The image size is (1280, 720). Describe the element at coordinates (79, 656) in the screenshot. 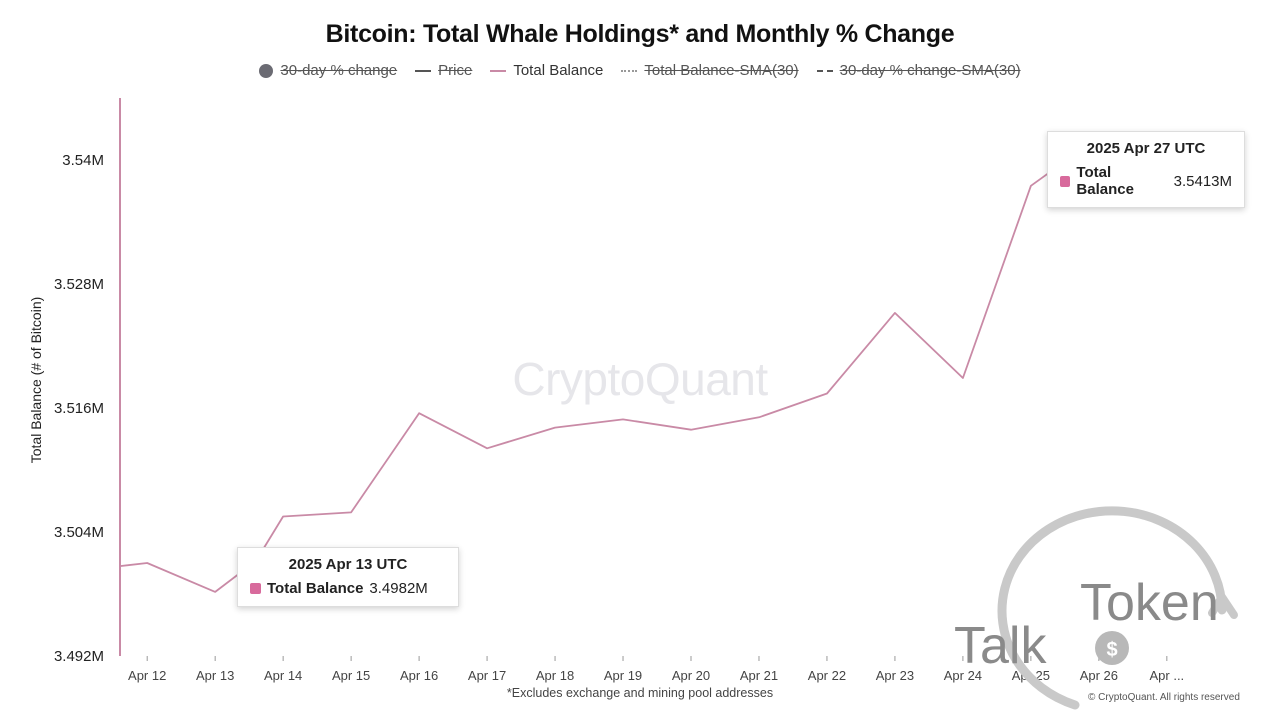

I see `y-tick-label: 3.492M` at that location.